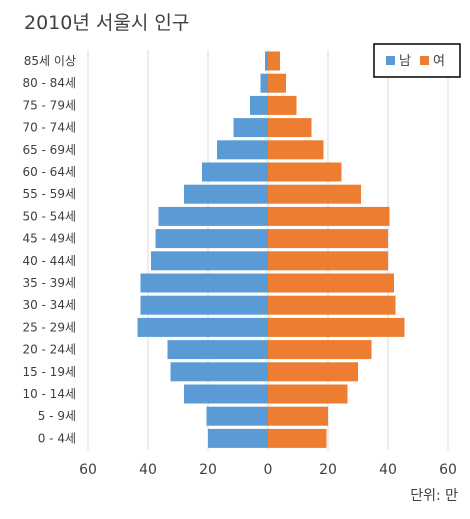 This screenshot has width=470, height=519. I want to click on unit-label: 단위: 만, so click(434, 496).